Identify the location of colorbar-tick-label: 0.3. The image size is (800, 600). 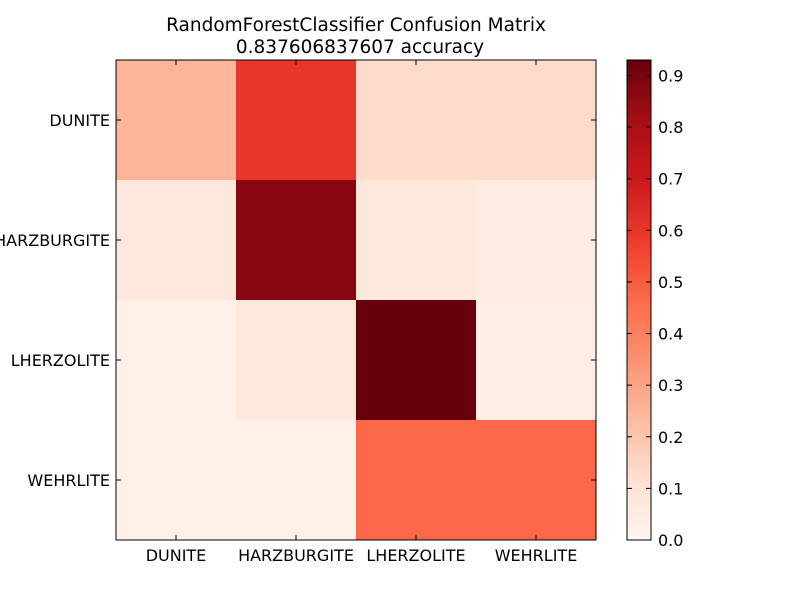
(670, 385).